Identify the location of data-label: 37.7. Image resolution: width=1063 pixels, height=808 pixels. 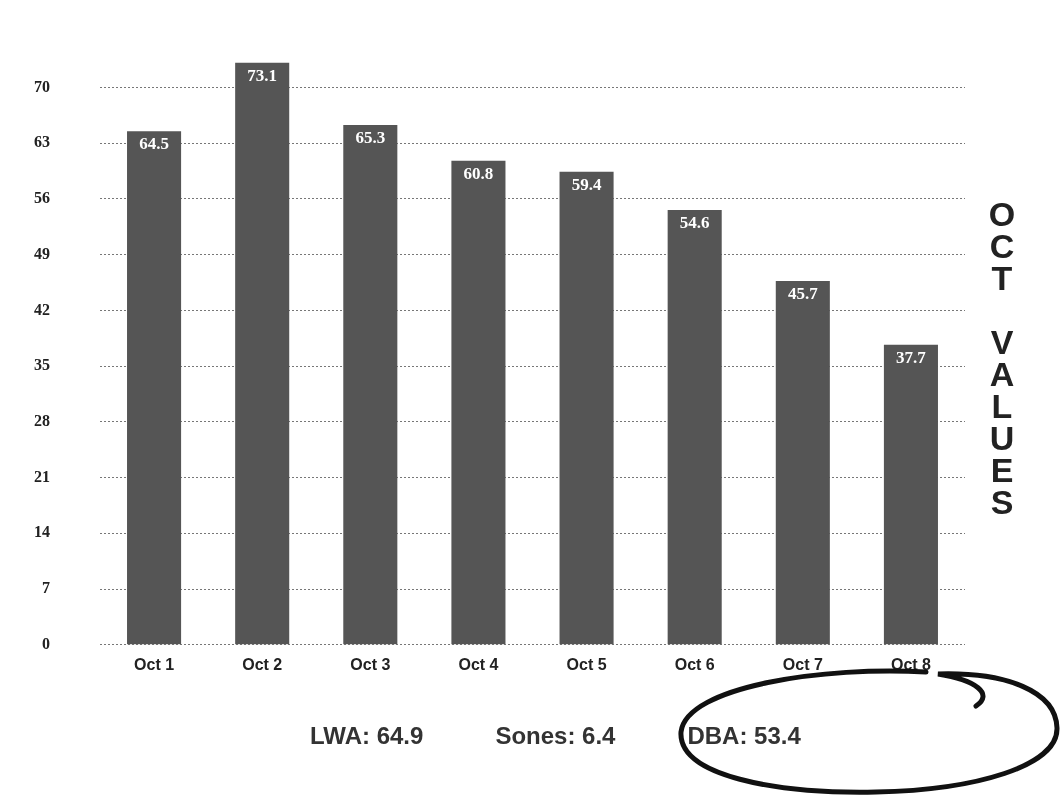
(911, 357).